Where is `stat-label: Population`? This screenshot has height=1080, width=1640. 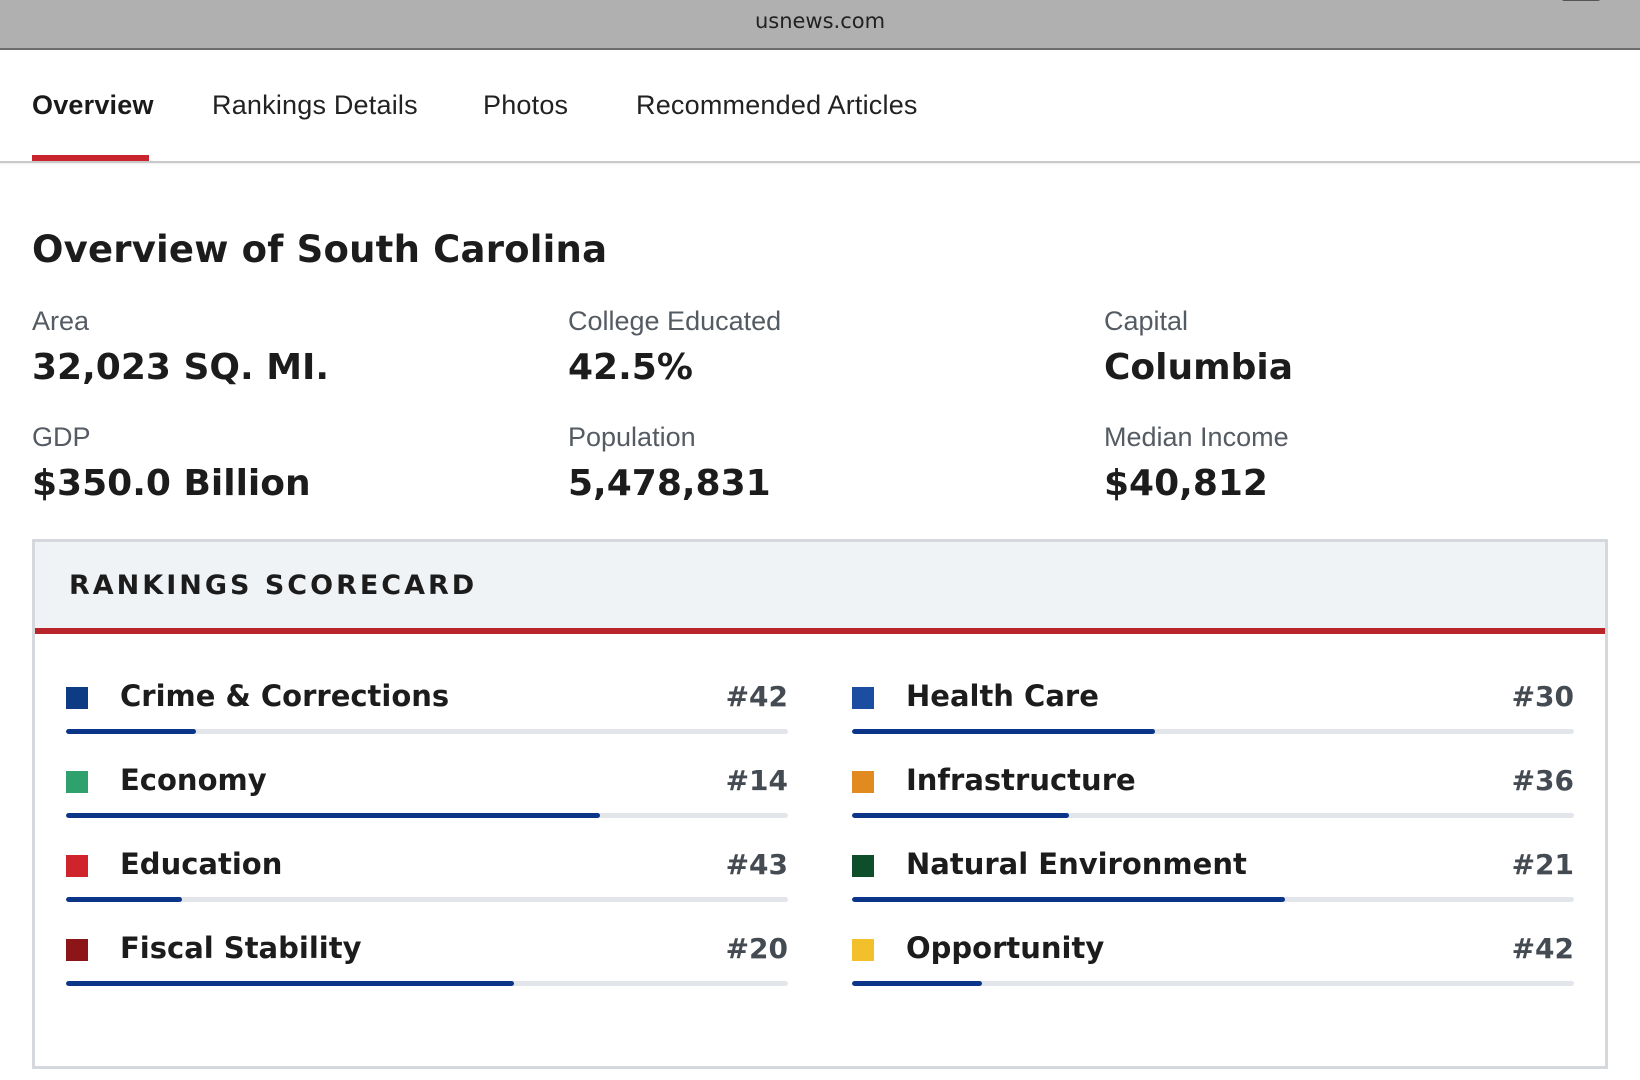
stat-label: Population is located at coordinates (632, 437).